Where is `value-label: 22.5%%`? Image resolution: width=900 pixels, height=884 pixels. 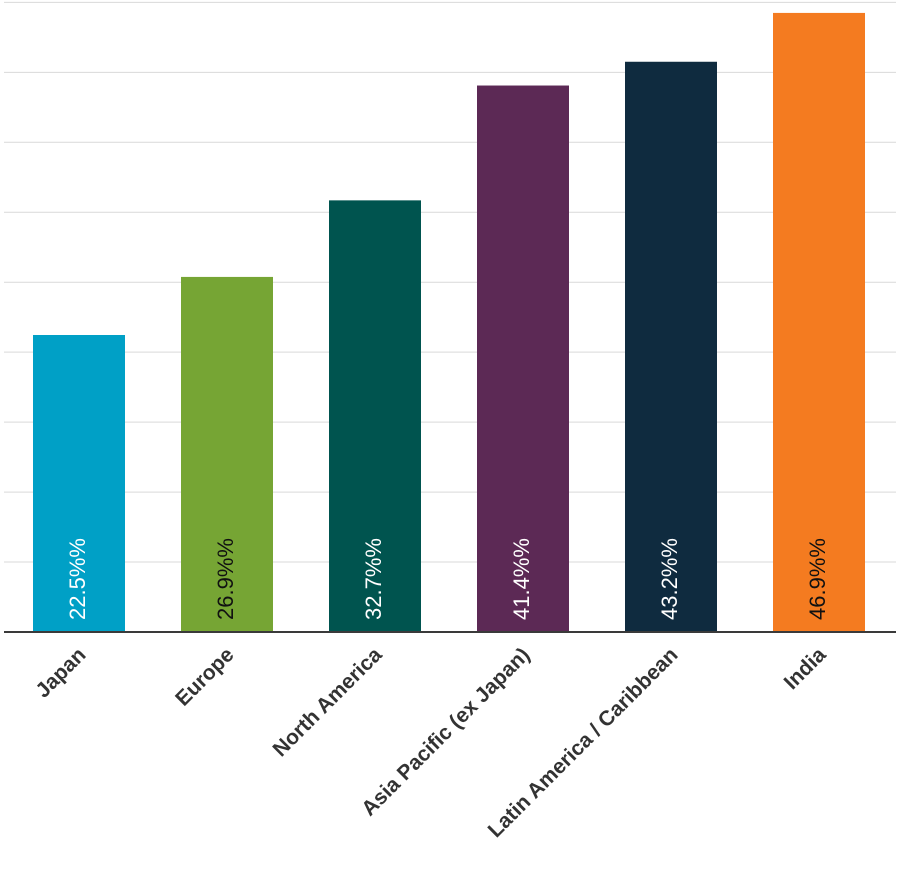 value-label: 22.5%% is located at coordinates (77, 579).